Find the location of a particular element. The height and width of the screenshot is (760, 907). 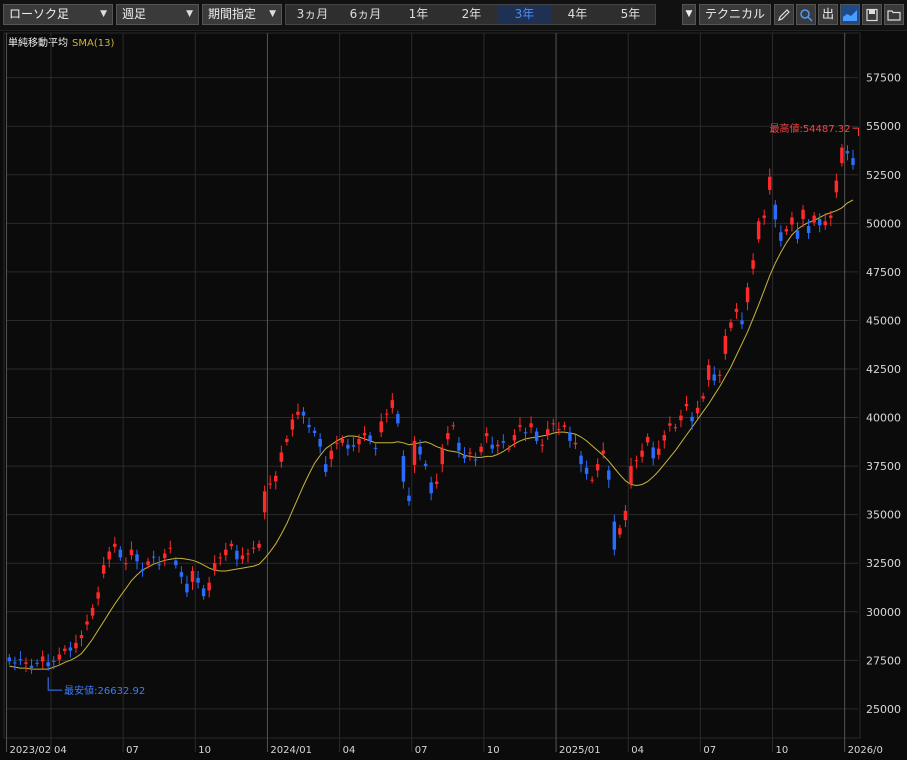

period-6m-button: 6ヵ月 is located at coordinates (365, 14).